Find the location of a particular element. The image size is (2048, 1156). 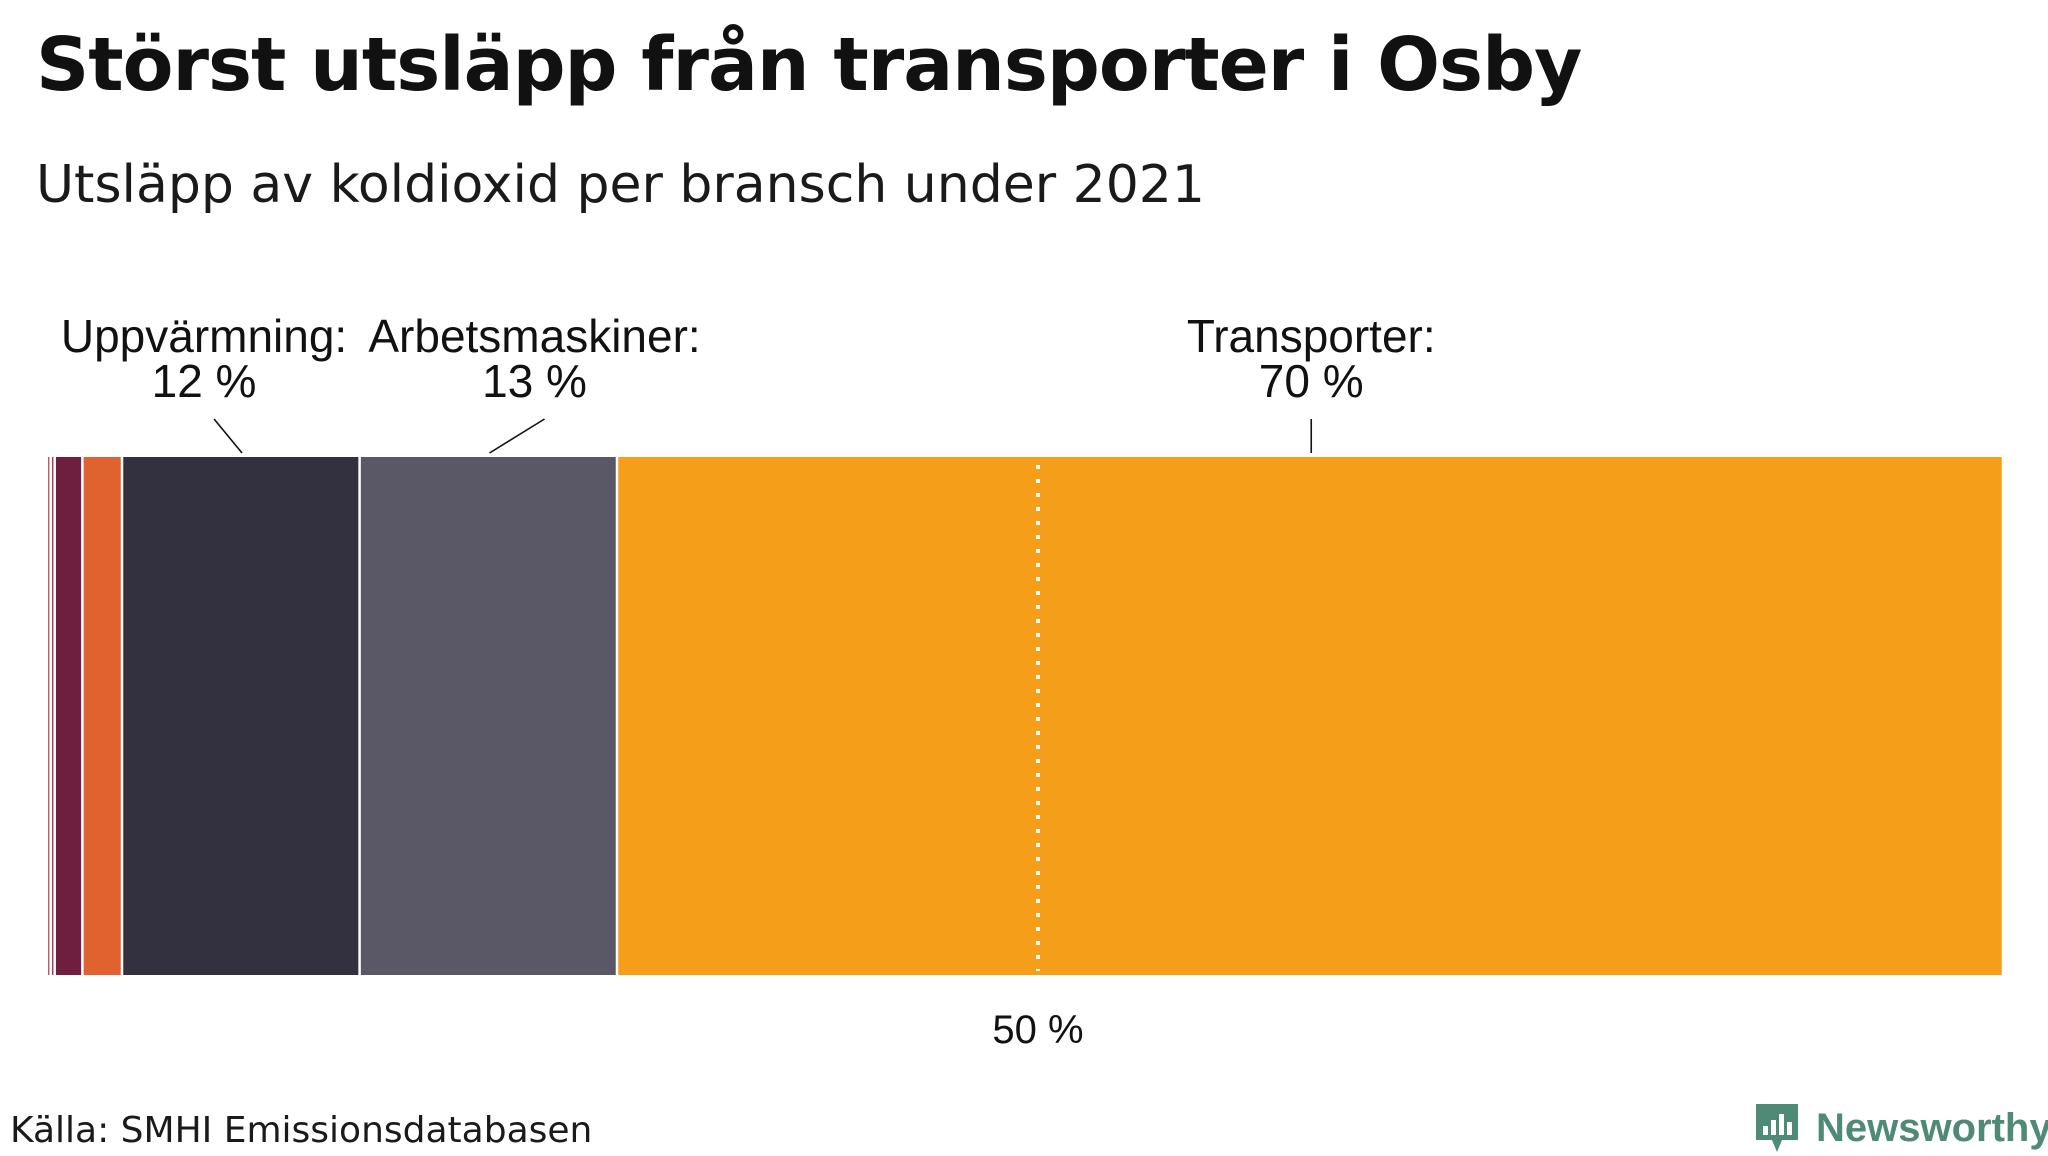

reference-line-group: 50 % is located at coordinates (1038, 758).